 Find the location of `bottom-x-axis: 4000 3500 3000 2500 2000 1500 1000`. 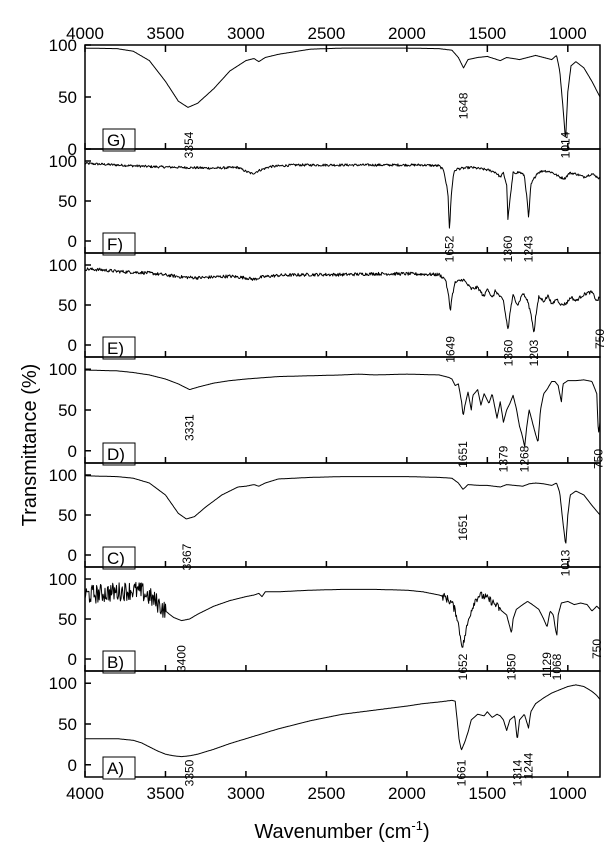

bottom-x-axis: 4000 3500 3000 2500 2000 1500 1000 is located at coordinates (326, 793).